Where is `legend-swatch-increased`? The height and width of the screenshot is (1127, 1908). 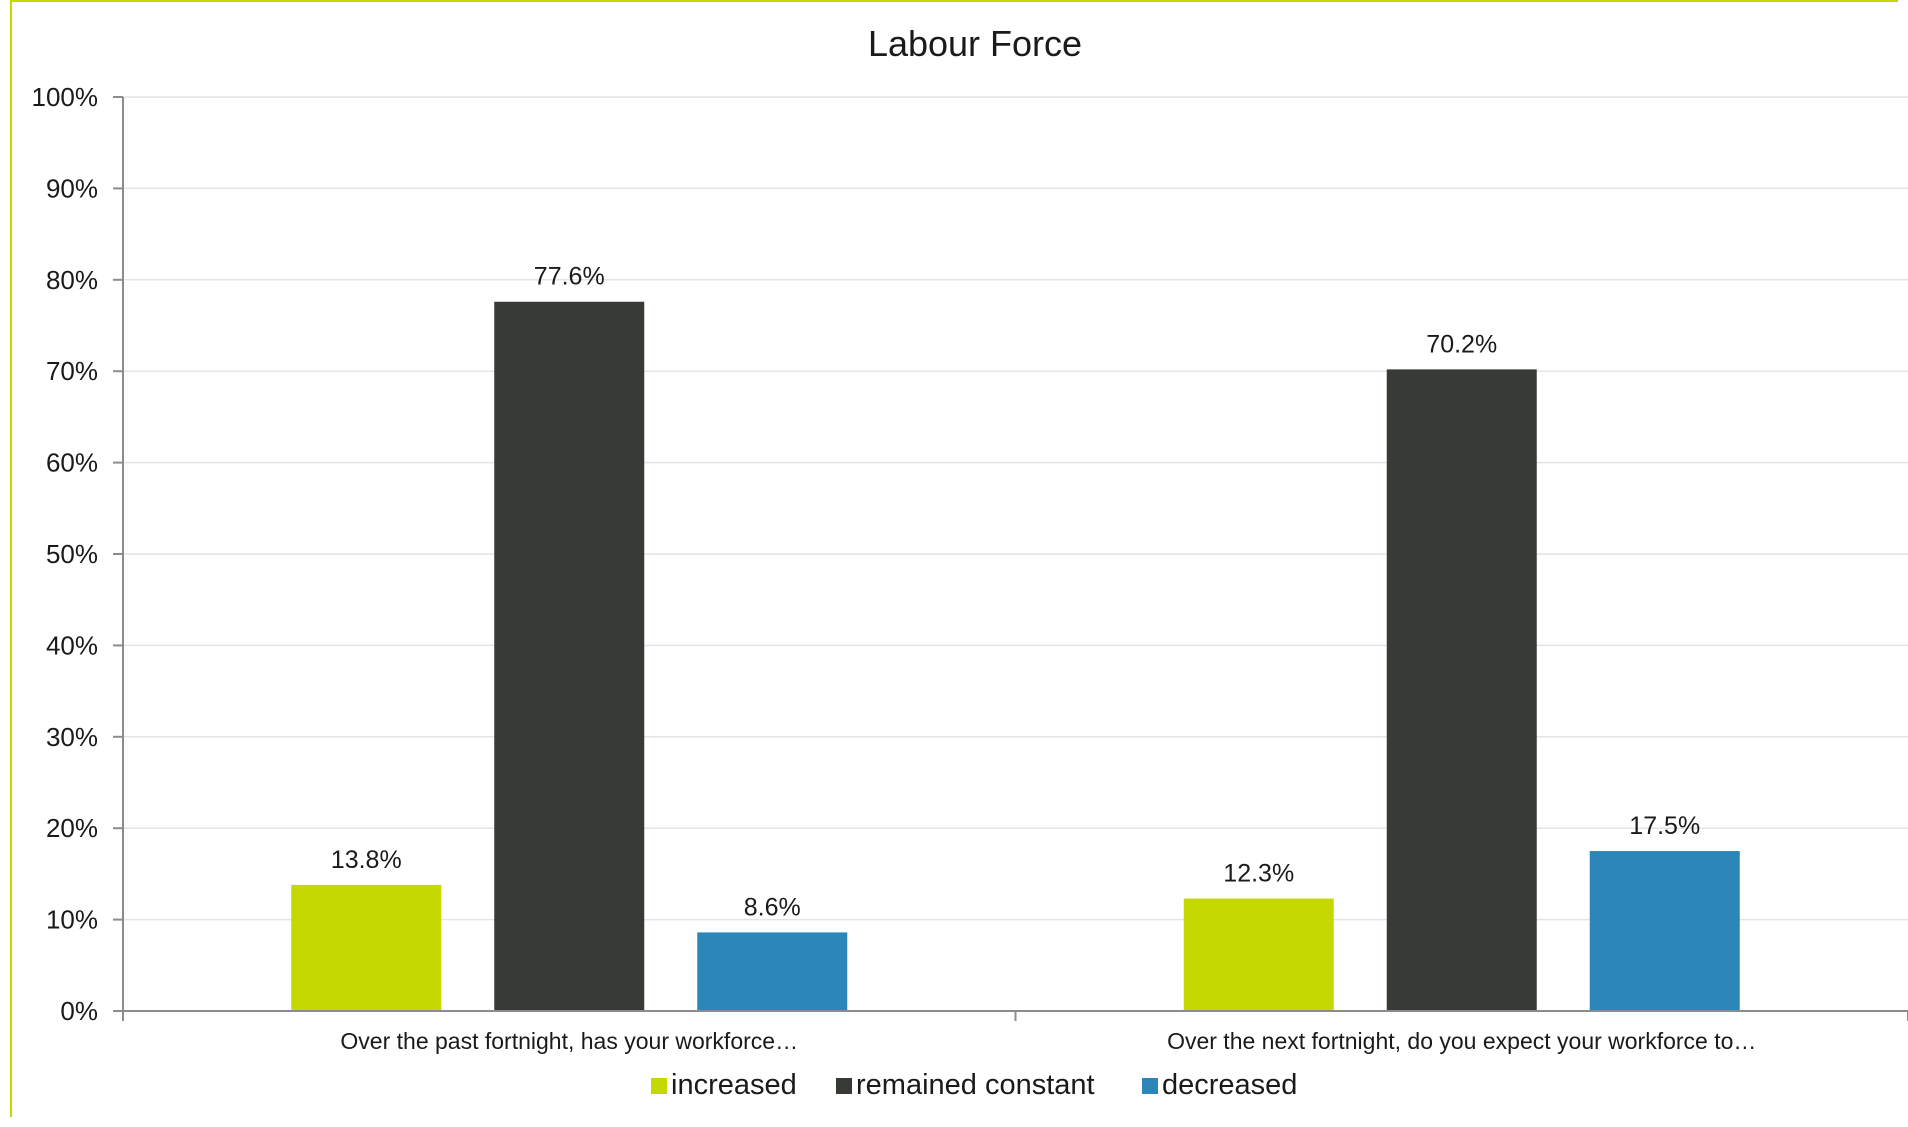 legend-swatch-increased is located at coordinates (659, 1086).